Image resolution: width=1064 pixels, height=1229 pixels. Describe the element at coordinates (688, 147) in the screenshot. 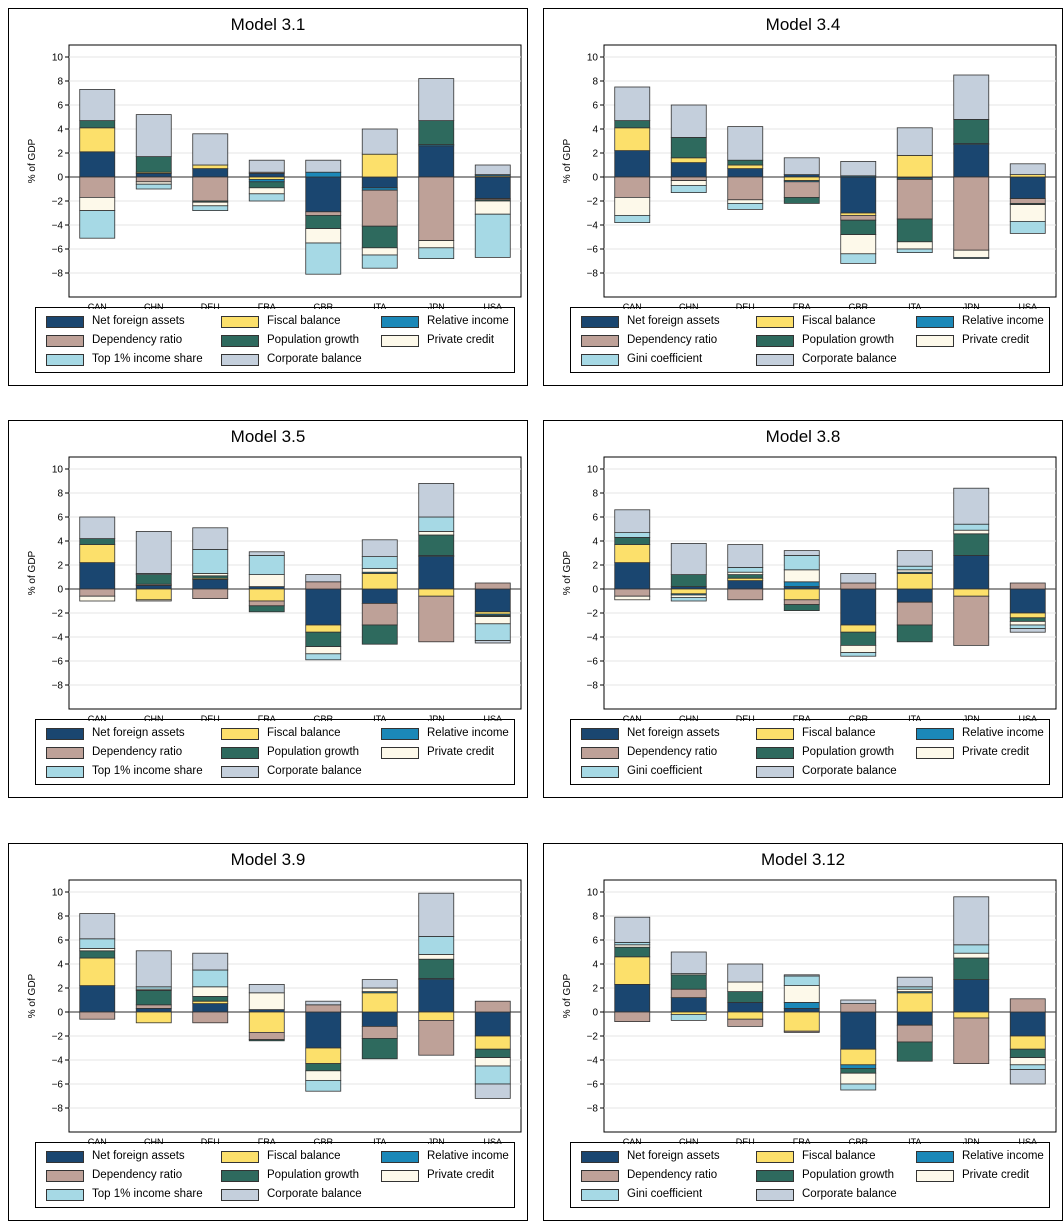

I see `bar-segment-pop-chn` at that location.